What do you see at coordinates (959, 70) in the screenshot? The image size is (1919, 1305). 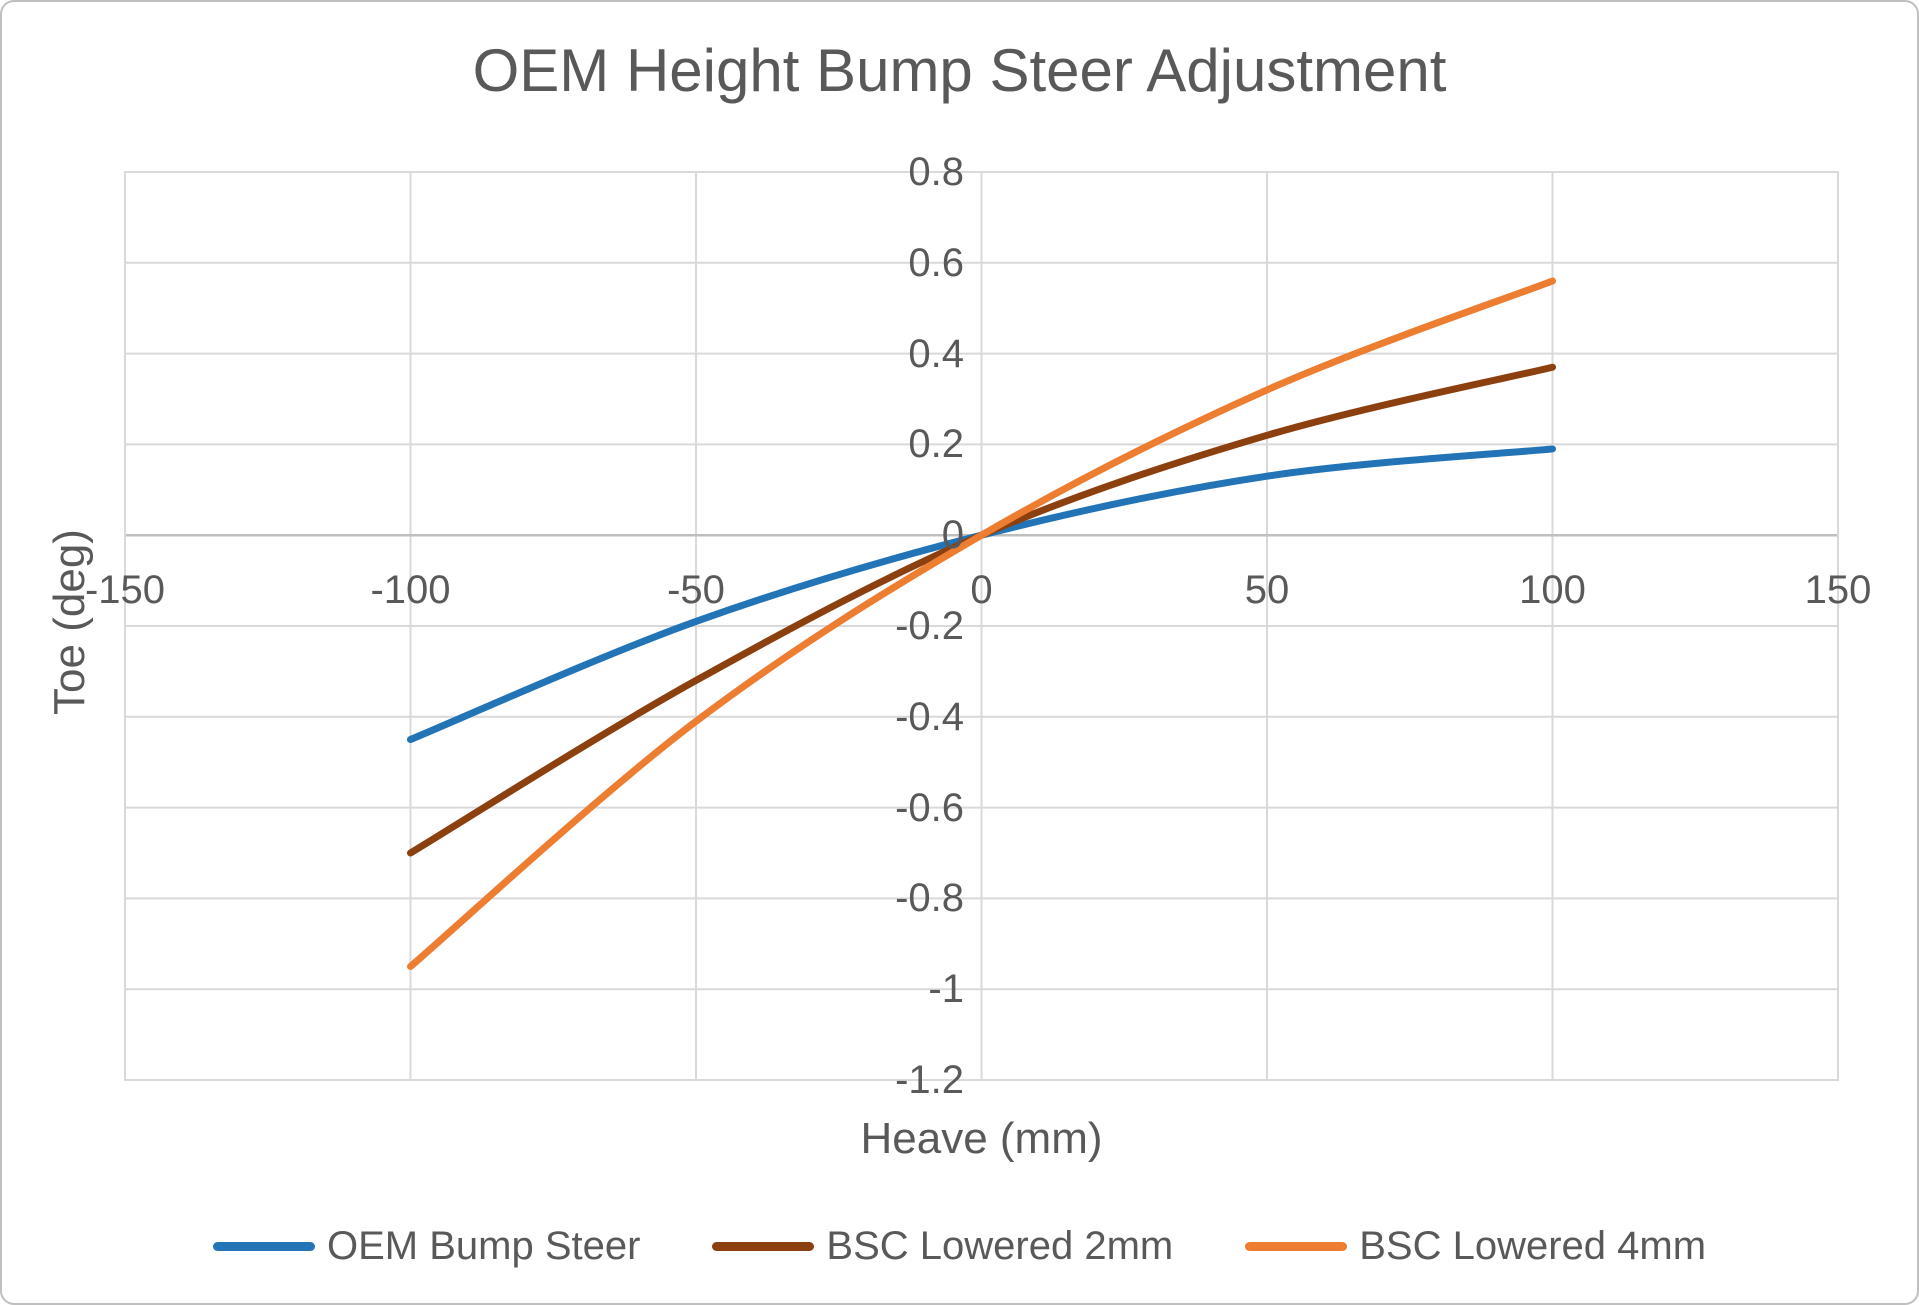 I see `chart-title: OEM Height Bump Steer Adjustment` at bounding box center [959, 70].